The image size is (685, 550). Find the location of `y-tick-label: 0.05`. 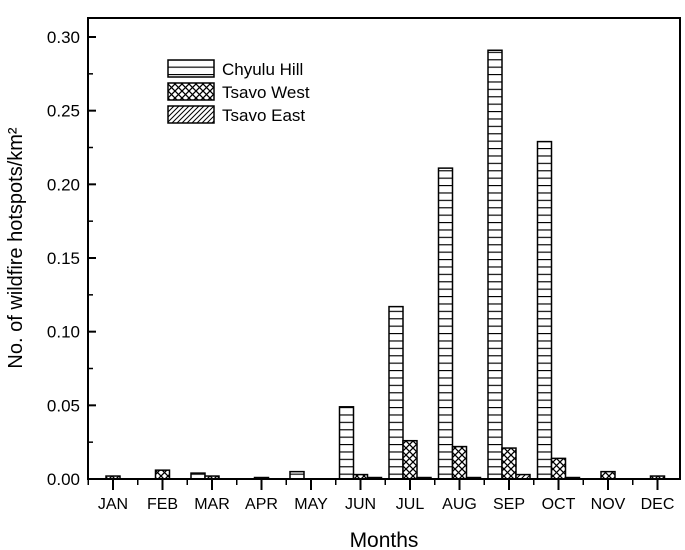

y-tick-label: 0.05 is located at coordinates (63, 405).